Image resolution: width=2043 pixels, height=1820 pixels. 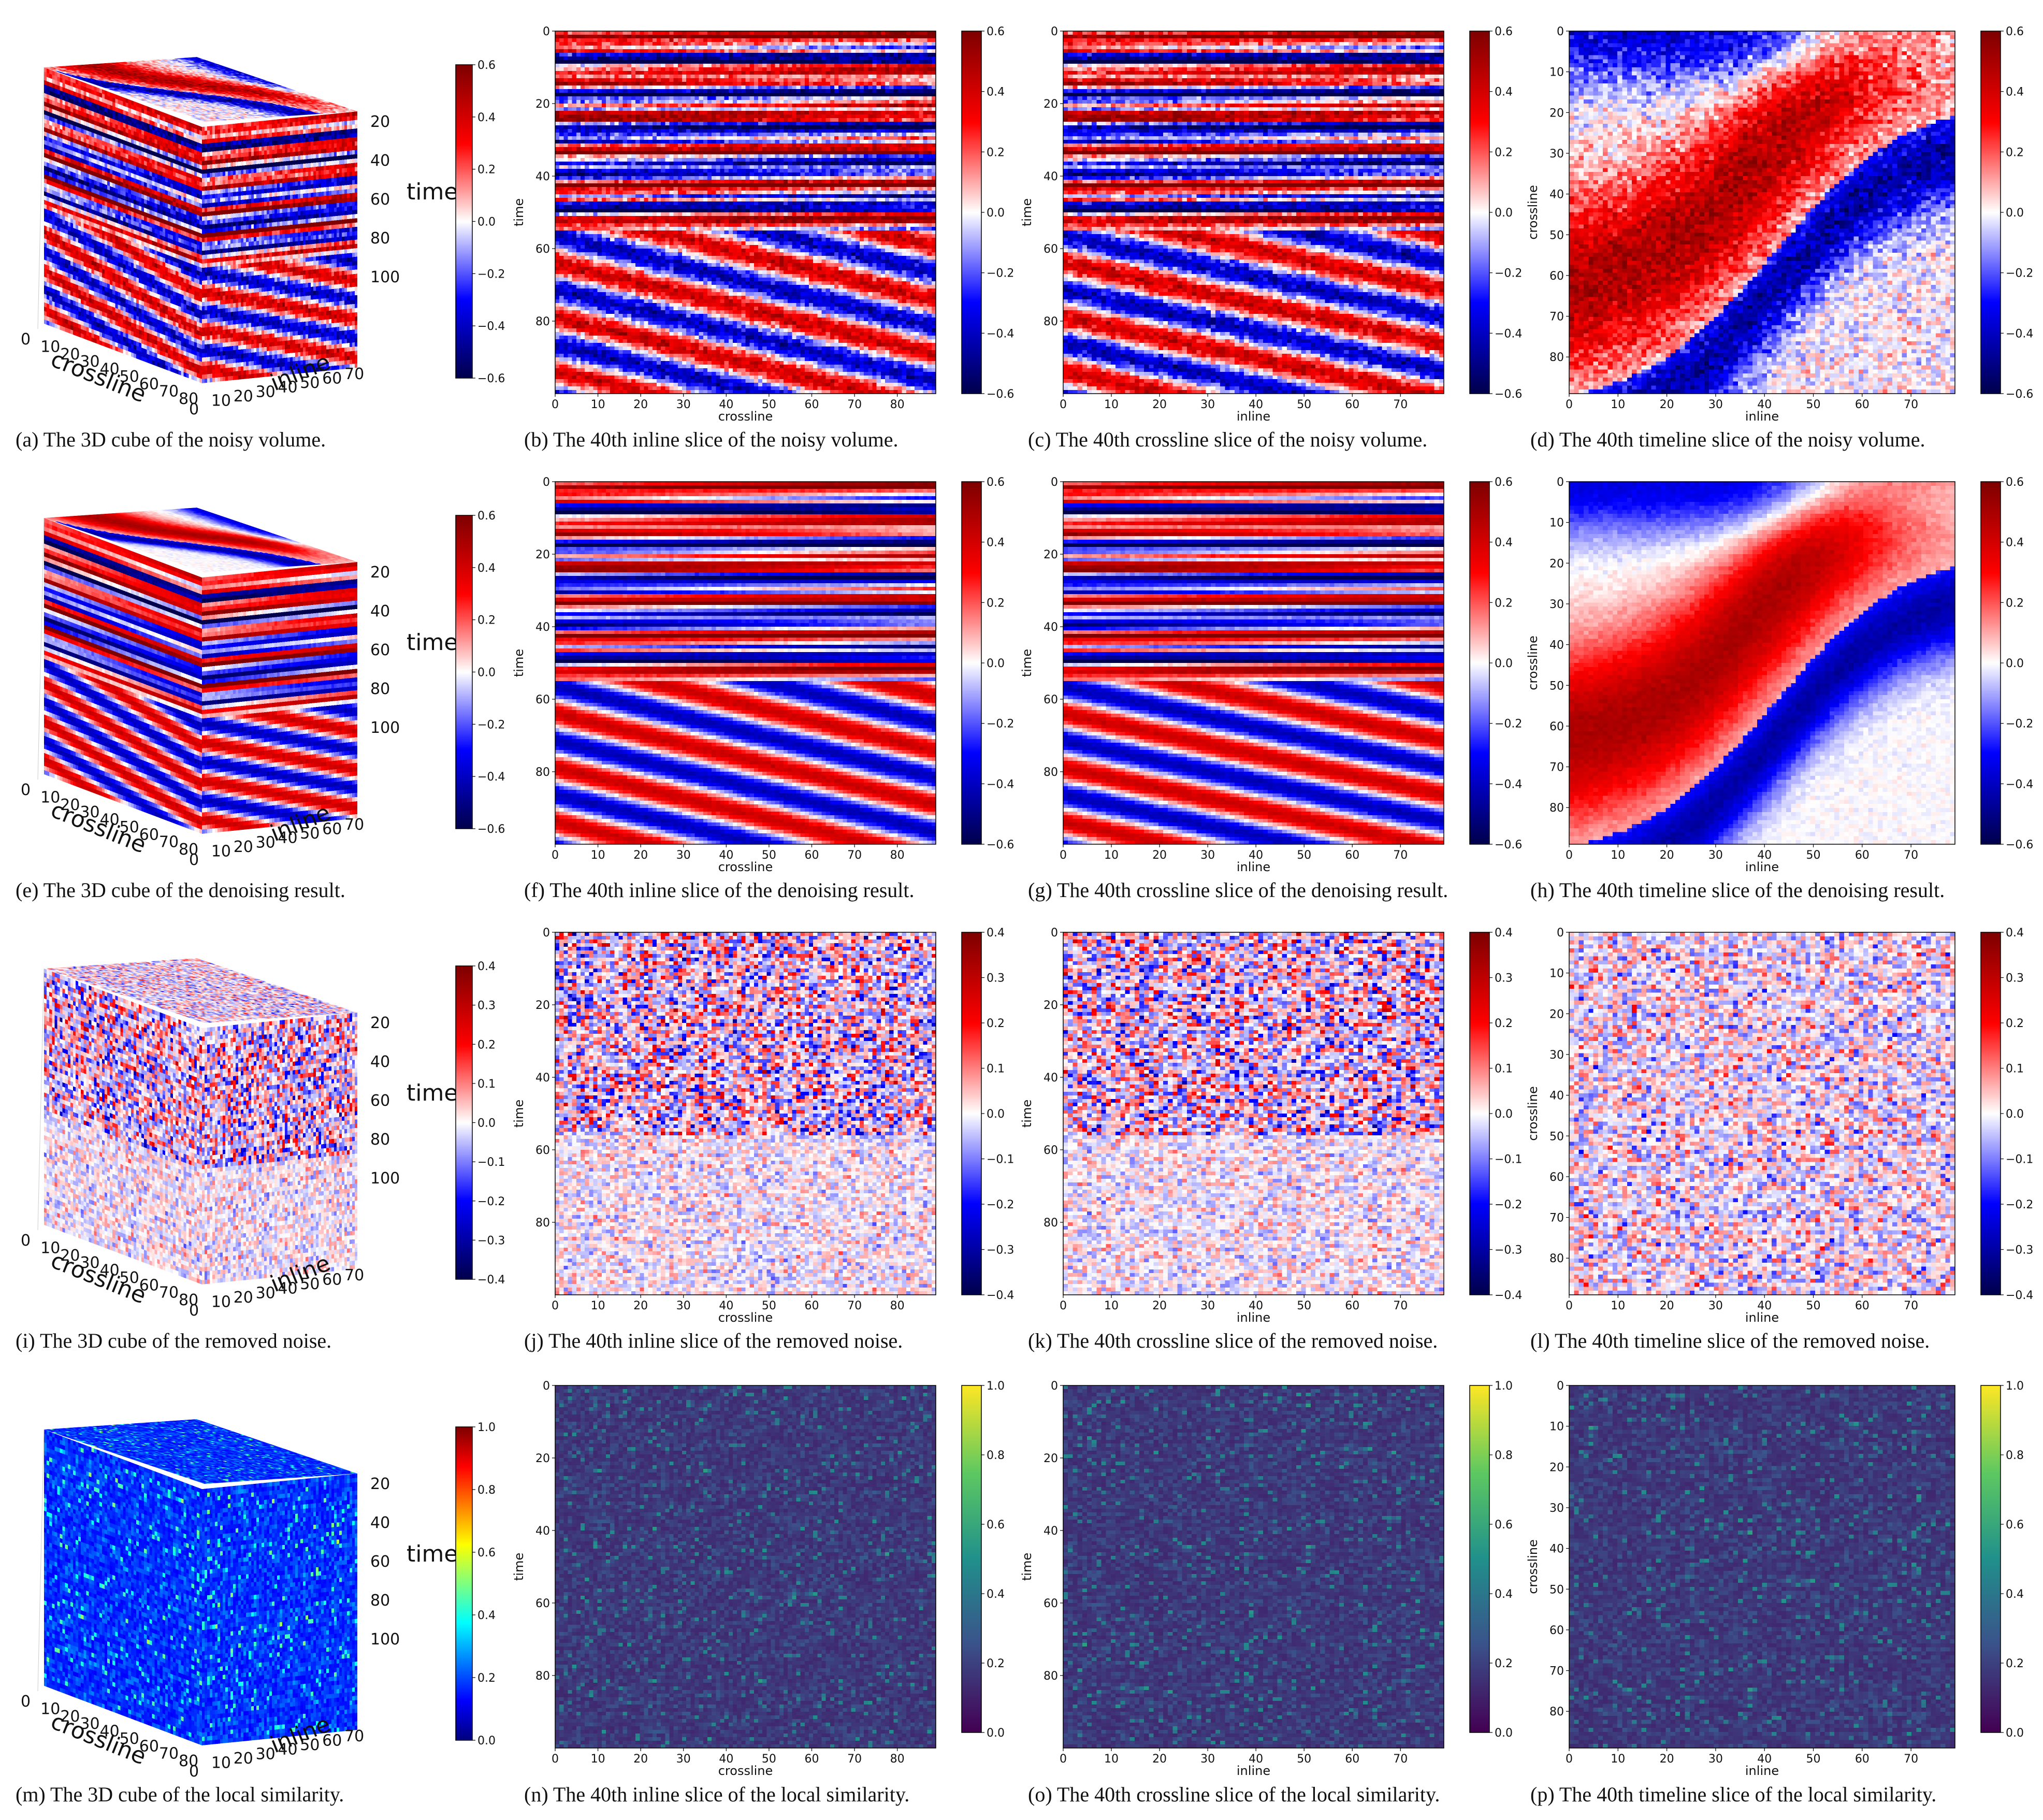 What do you see at coordinates (90, 1263) in the screenshot?
I see `crossline-tick-label: 30` at bounding box center [90, 1263].